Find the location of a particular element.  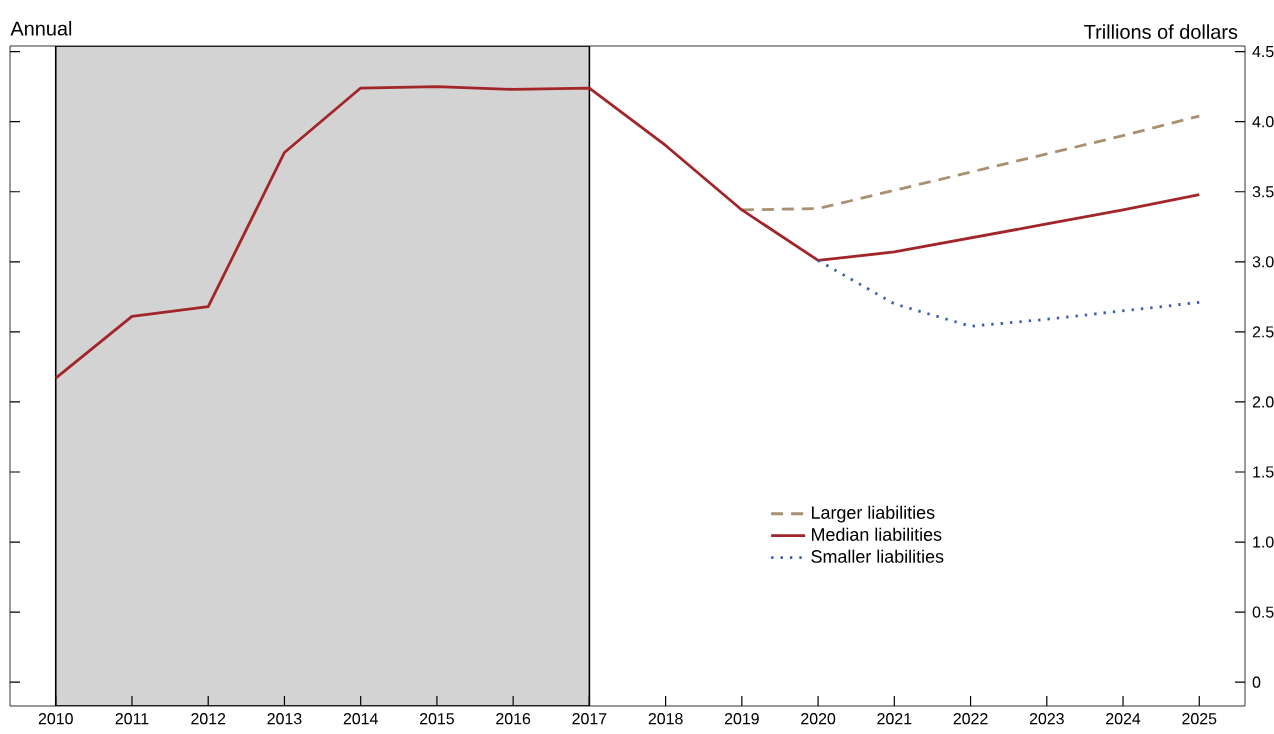

y-tick-label: 0 is located at coordinates (1256, 682).